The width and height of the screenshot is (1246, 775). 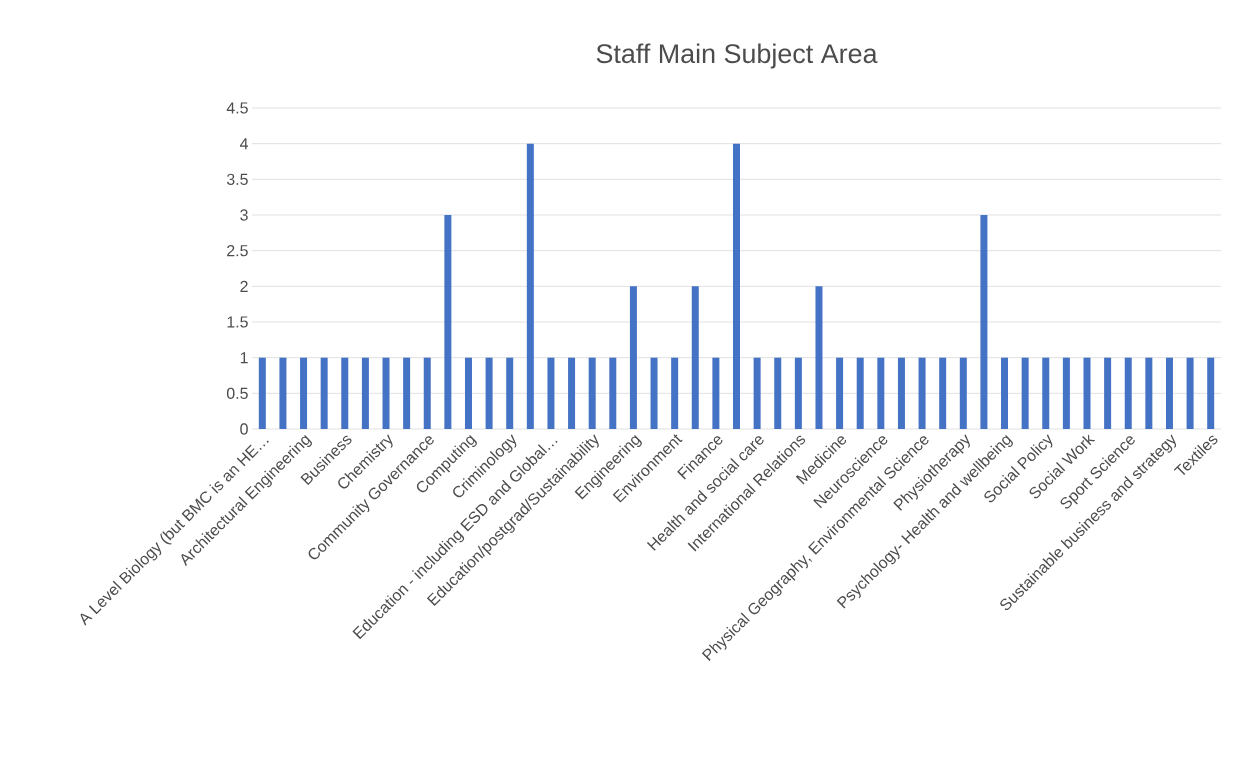 I want to click on y-tick-label: 1.5, so click(x=237, y=322).